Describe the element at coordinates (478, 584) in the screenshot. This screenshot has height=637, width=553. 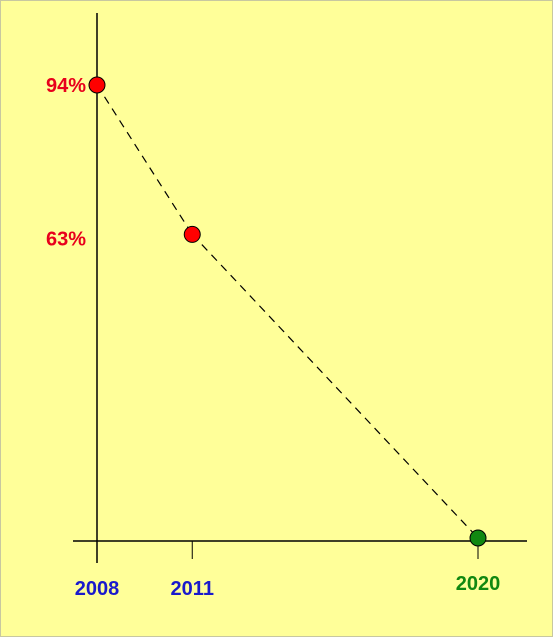
I see `x-tick-label: 2020` at that location.